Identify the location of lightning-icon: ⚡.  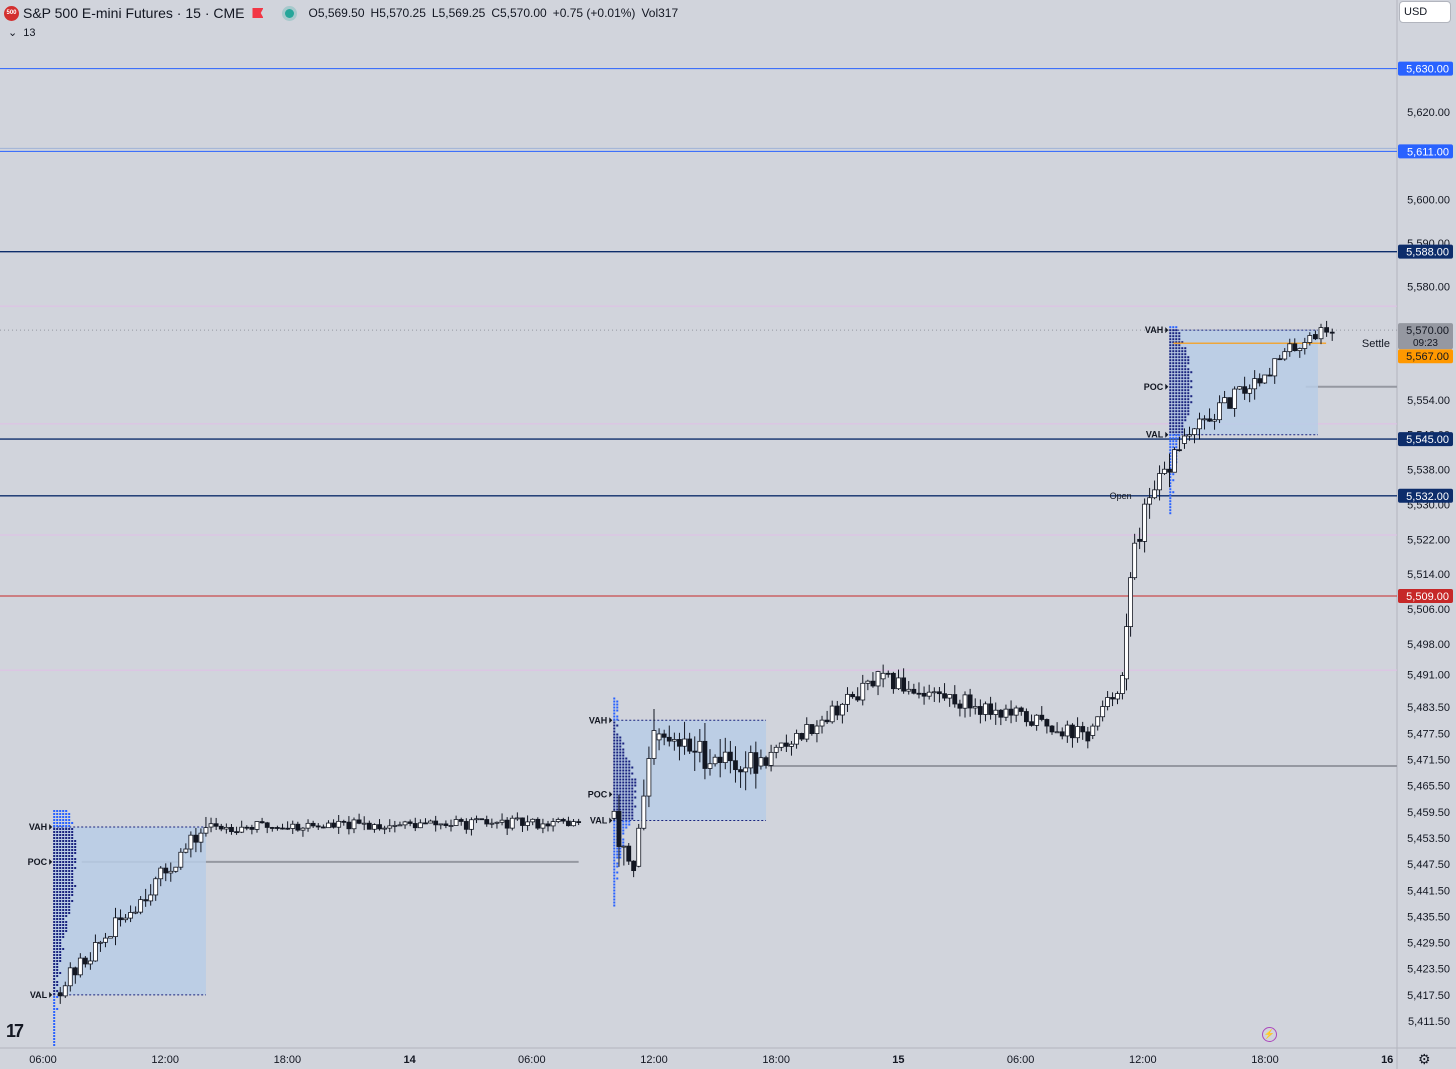
(1269, 1034).